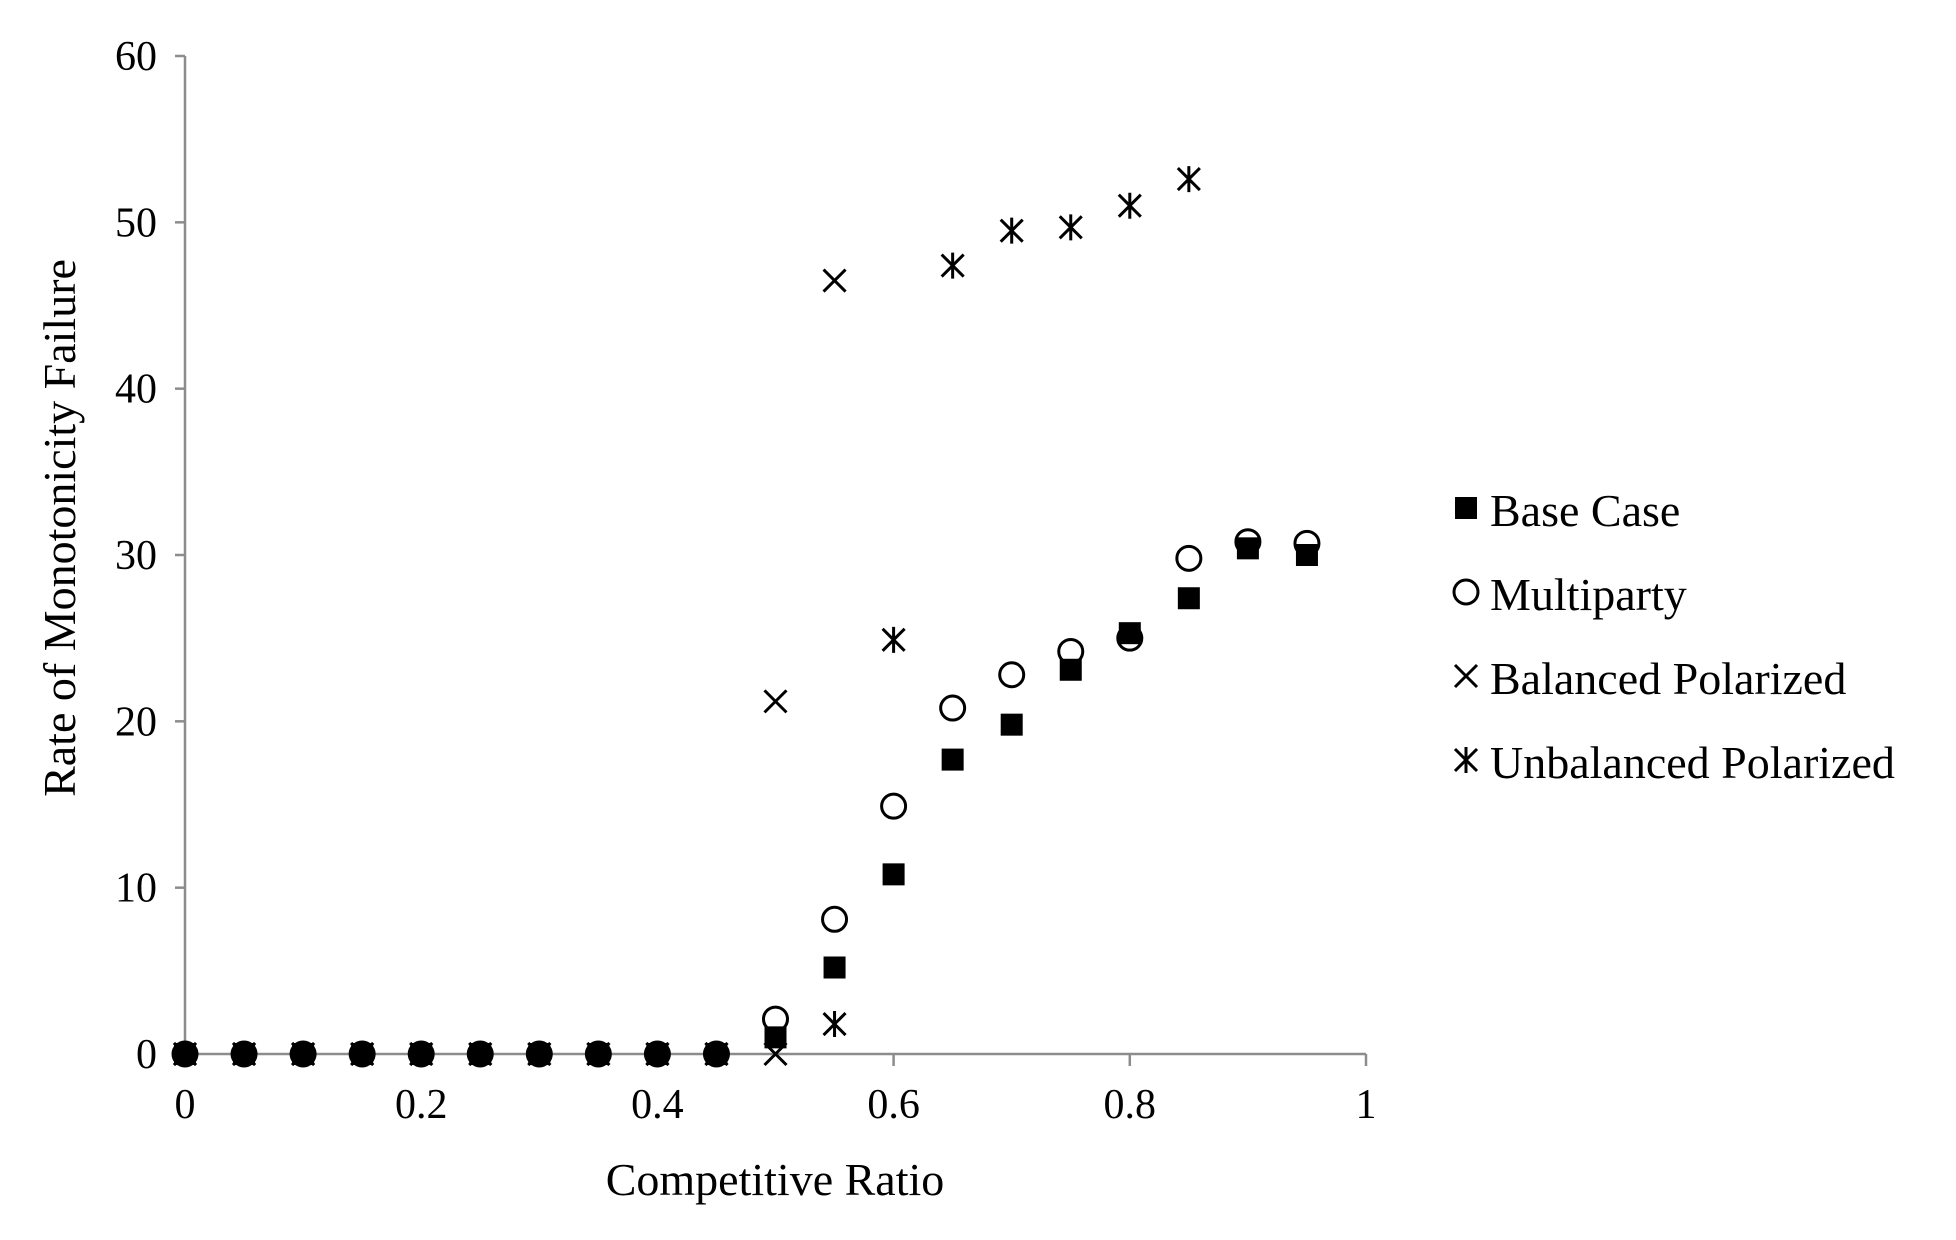 Image resolution: width=1956 pixels, height=1240 pixels. I want to click on x-tick-label: 0.4, so click(657, 1105).